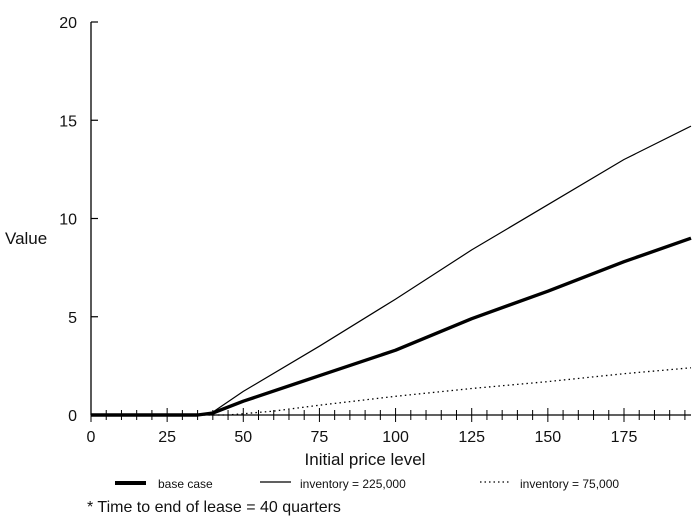 The height and width of the screenshot is (518, 692). I want to click on x-tick-label: 50, so click(243, 437).